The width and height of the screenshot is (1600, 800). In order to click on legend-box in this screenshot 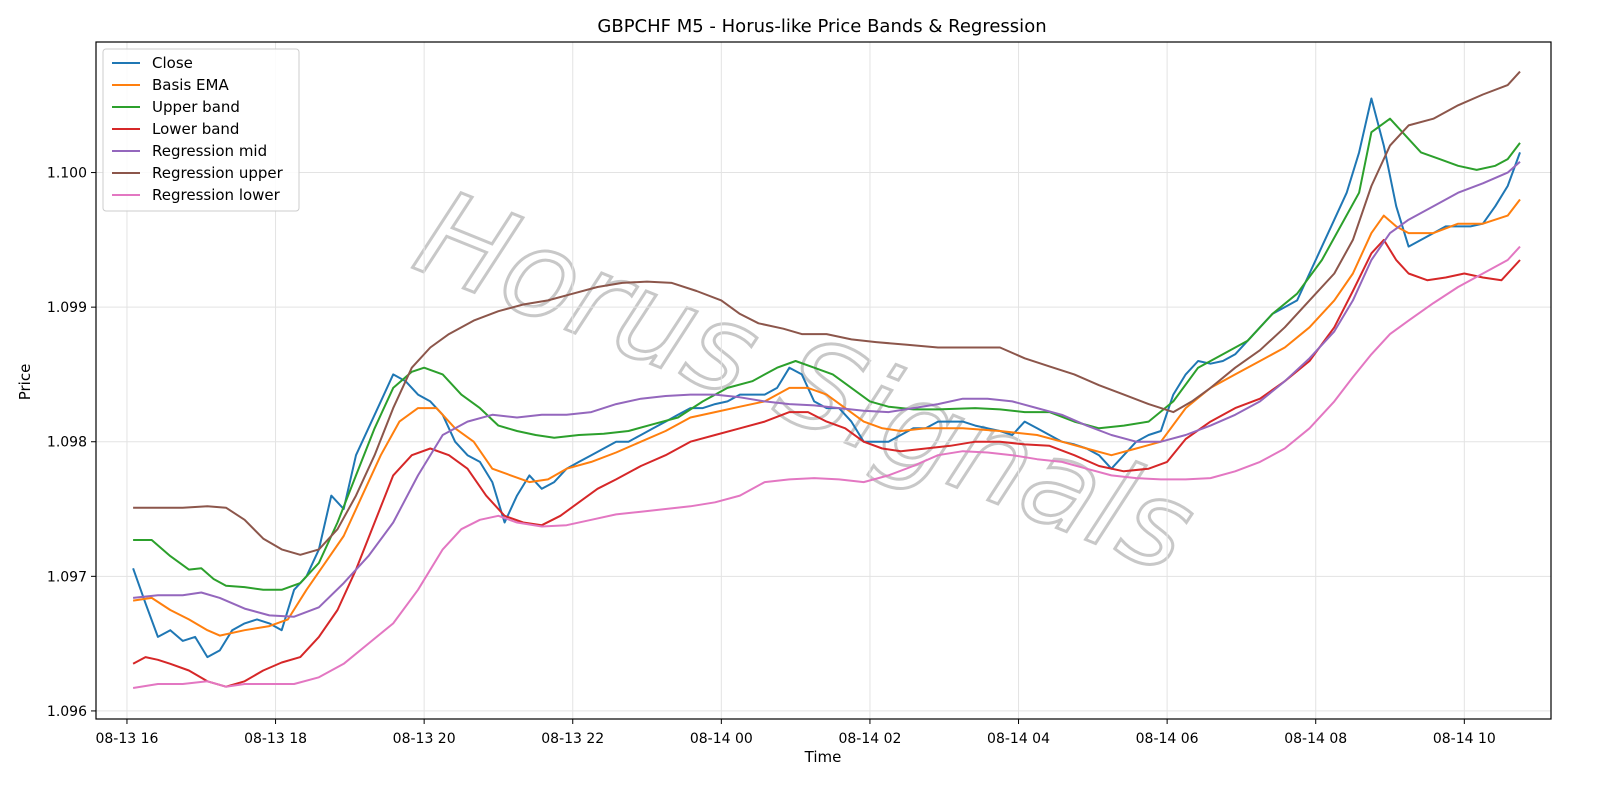, I will do `click(201, 130)`.